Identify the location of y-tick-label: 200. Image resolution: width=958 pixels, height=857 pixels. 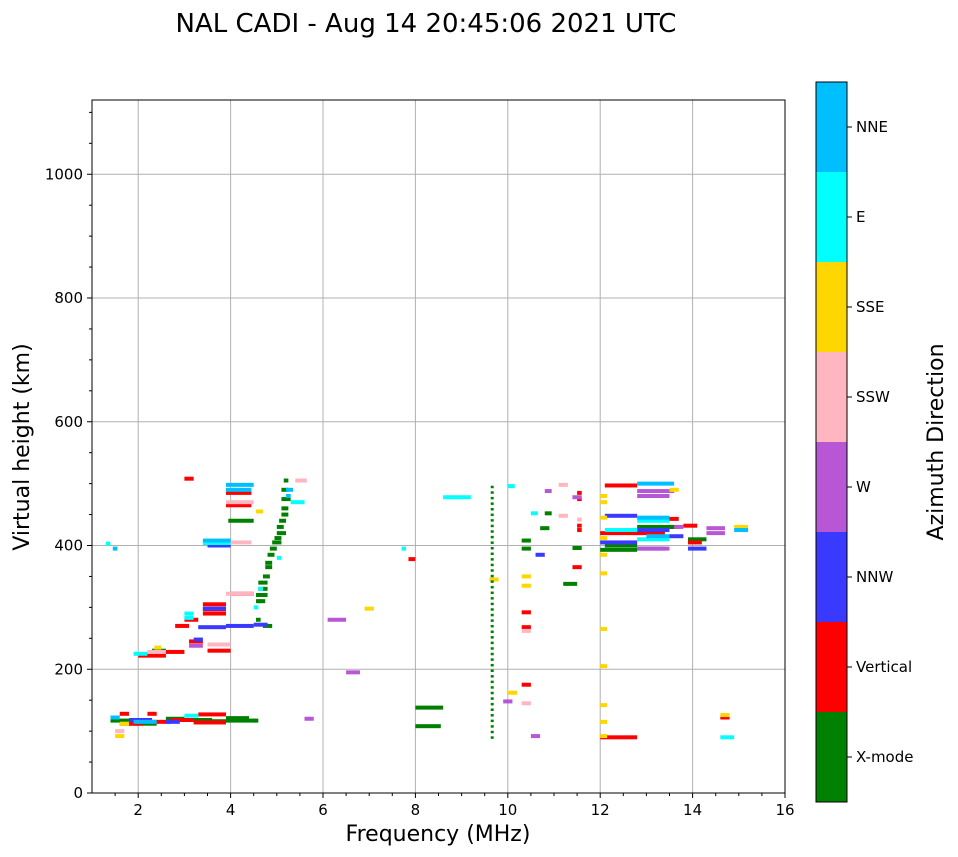
(68, 669).